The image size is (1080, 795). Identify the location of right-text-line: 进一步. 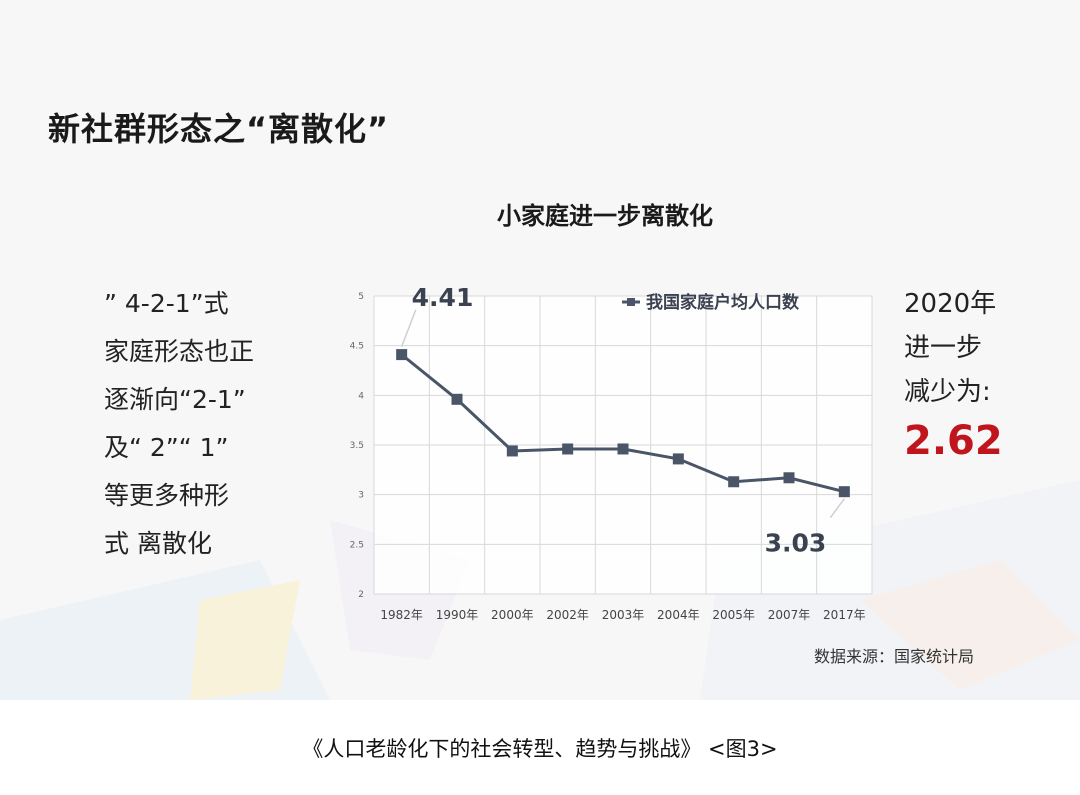
(943, 348).